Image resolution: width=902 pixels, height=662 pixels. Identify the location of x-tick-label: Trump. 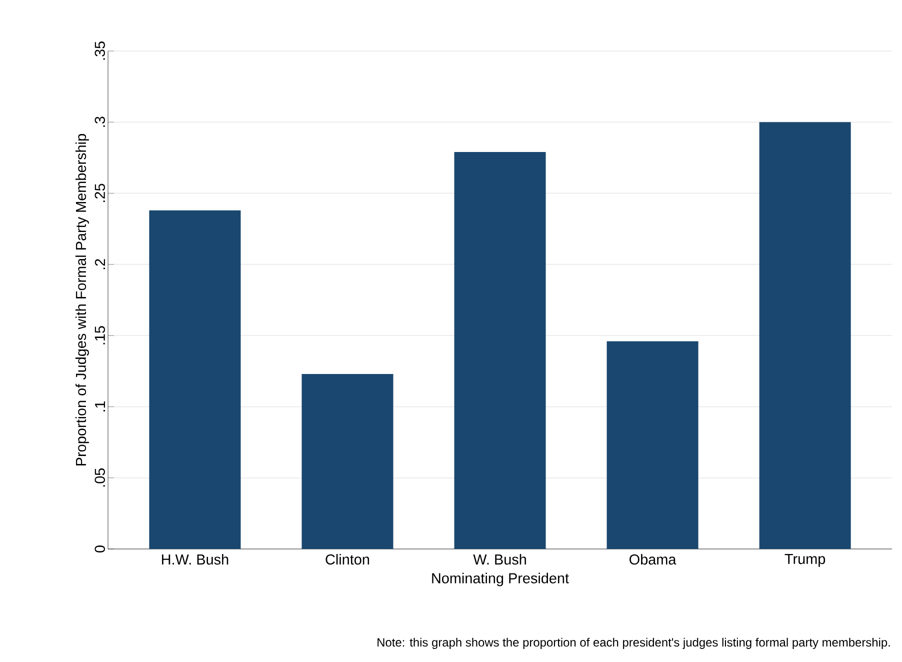
(805, 560).